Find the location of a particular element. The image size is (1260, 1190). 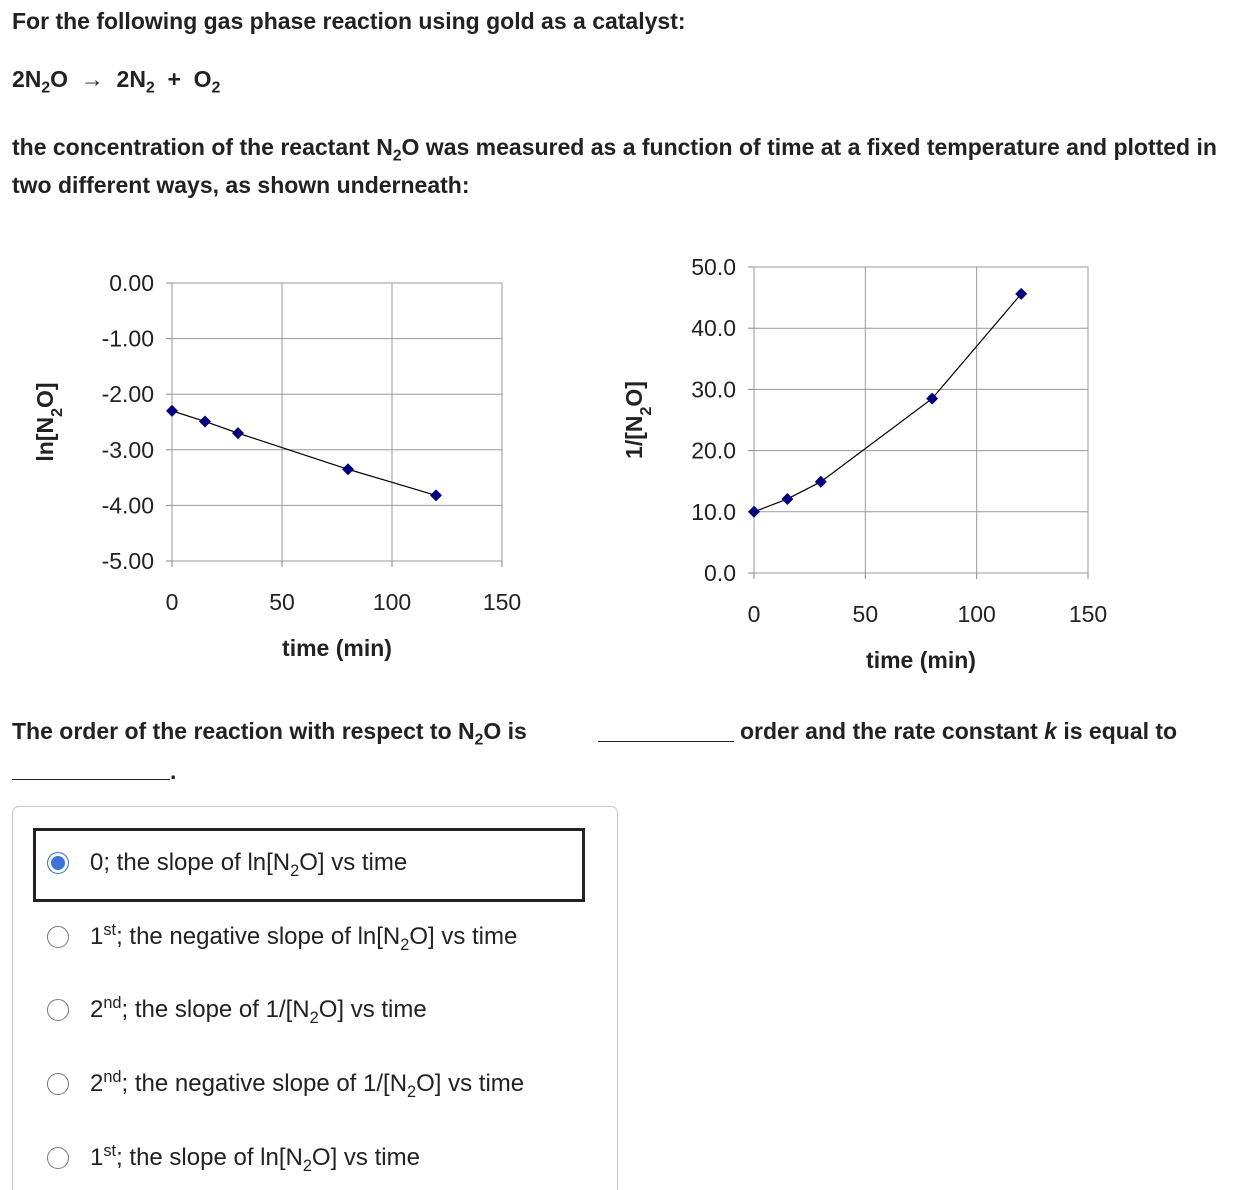

option-label: 1st; the slope of ln[N2O] vs time is located at coordinates (255, 1158).